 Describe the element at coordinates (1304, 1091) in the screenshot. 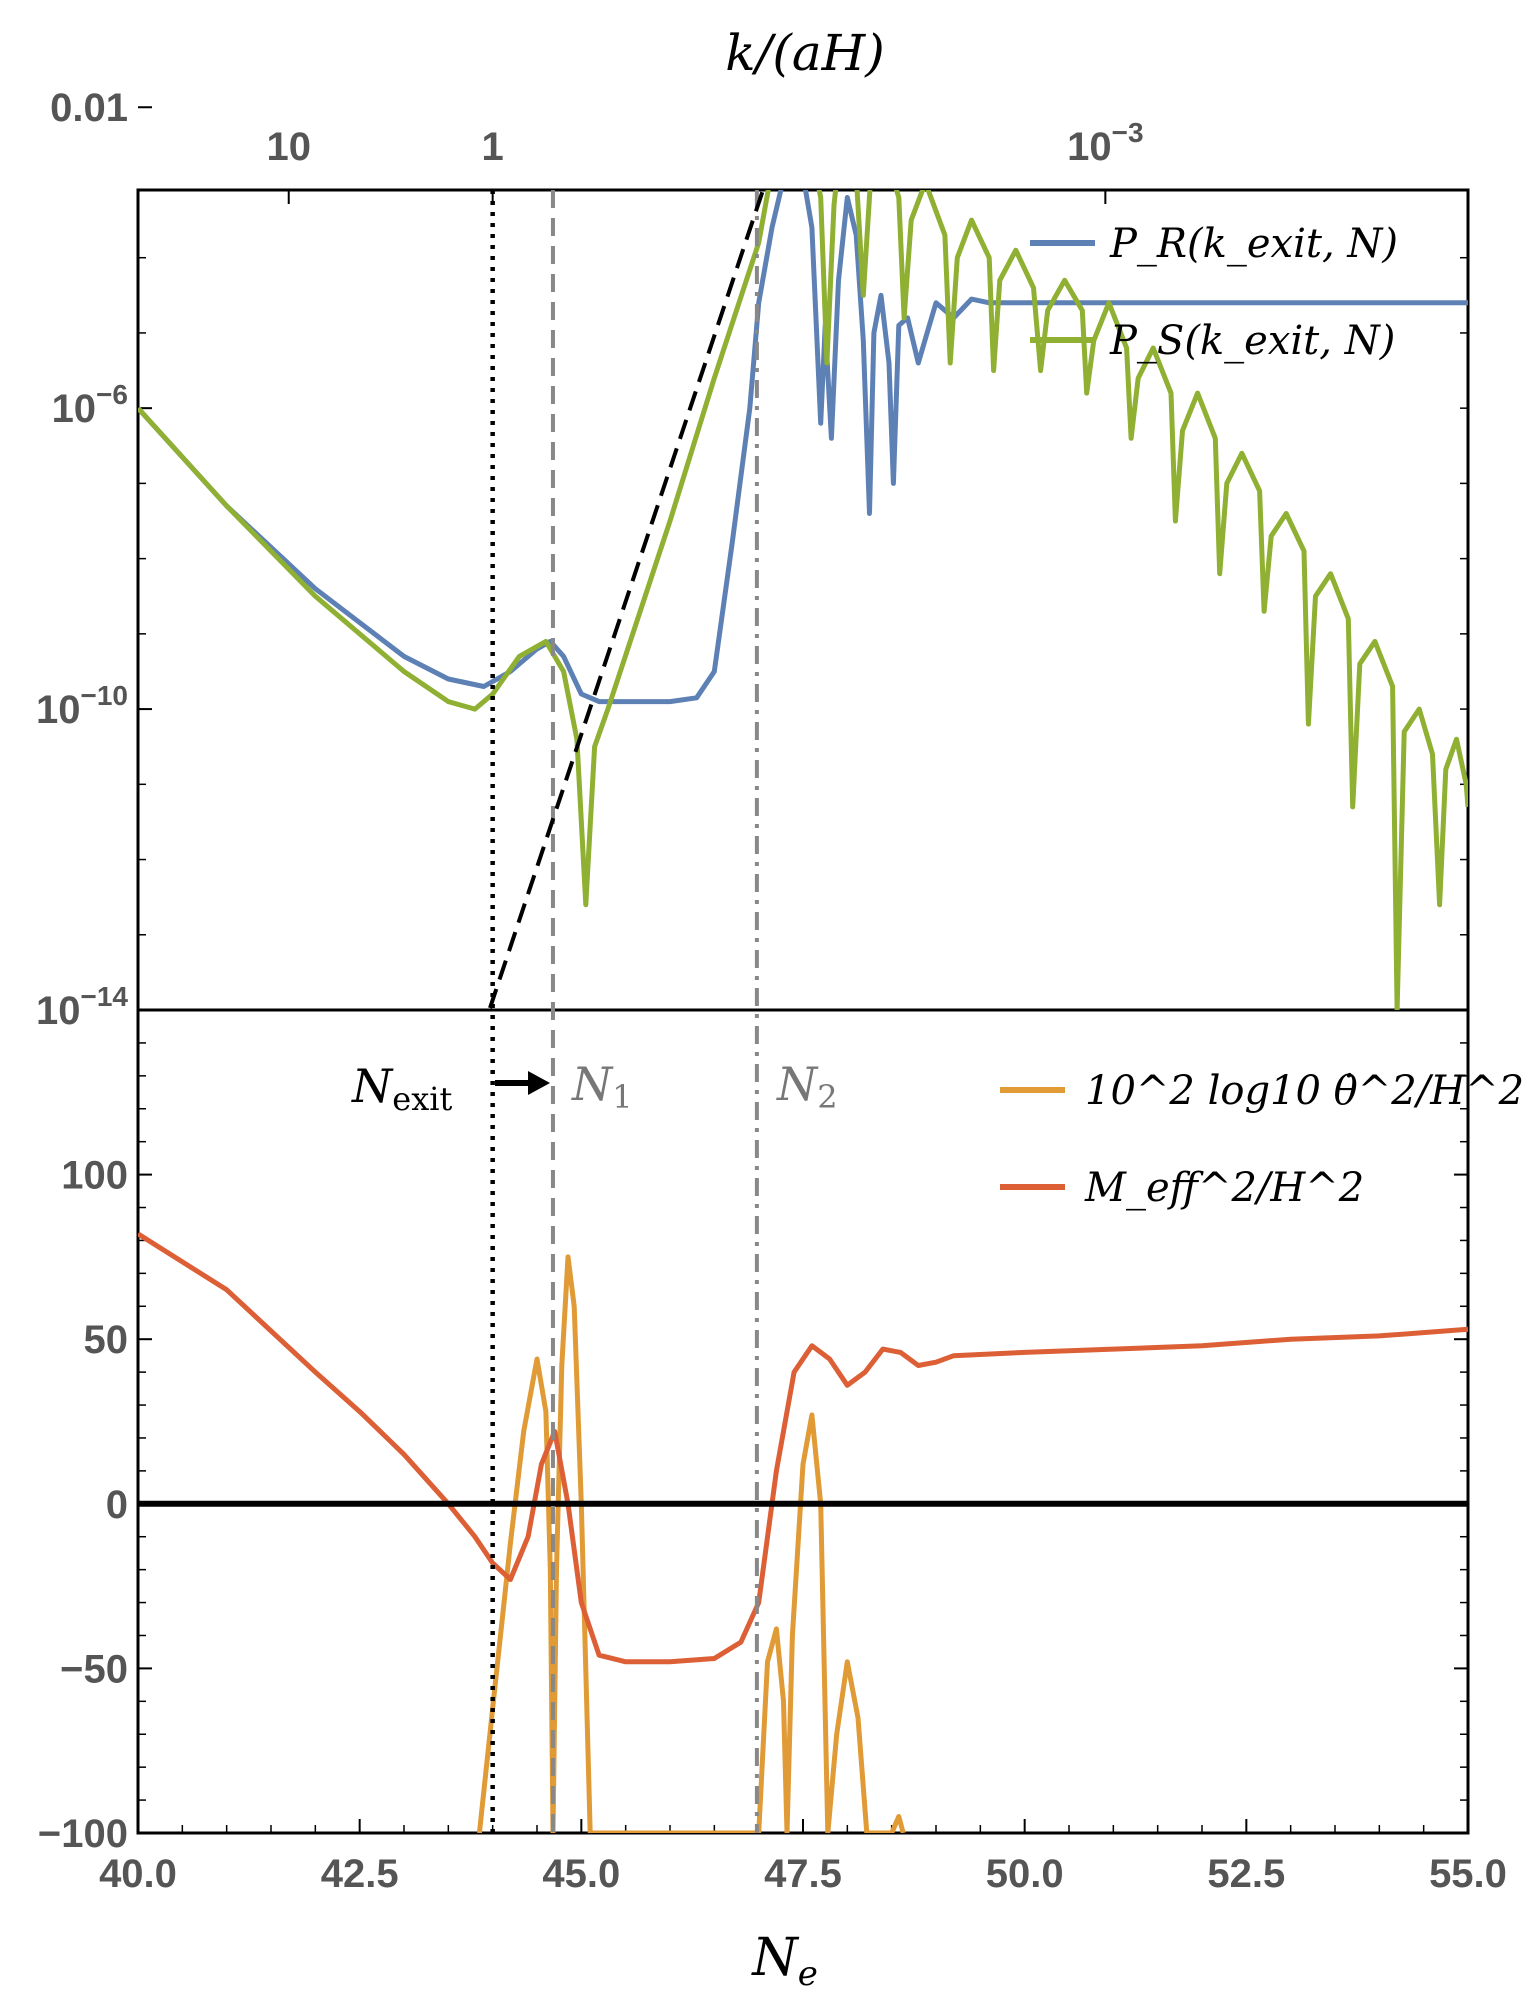

I see `legend-label-theta: 10^2 log10 θ̇^2/H^2` at that location.